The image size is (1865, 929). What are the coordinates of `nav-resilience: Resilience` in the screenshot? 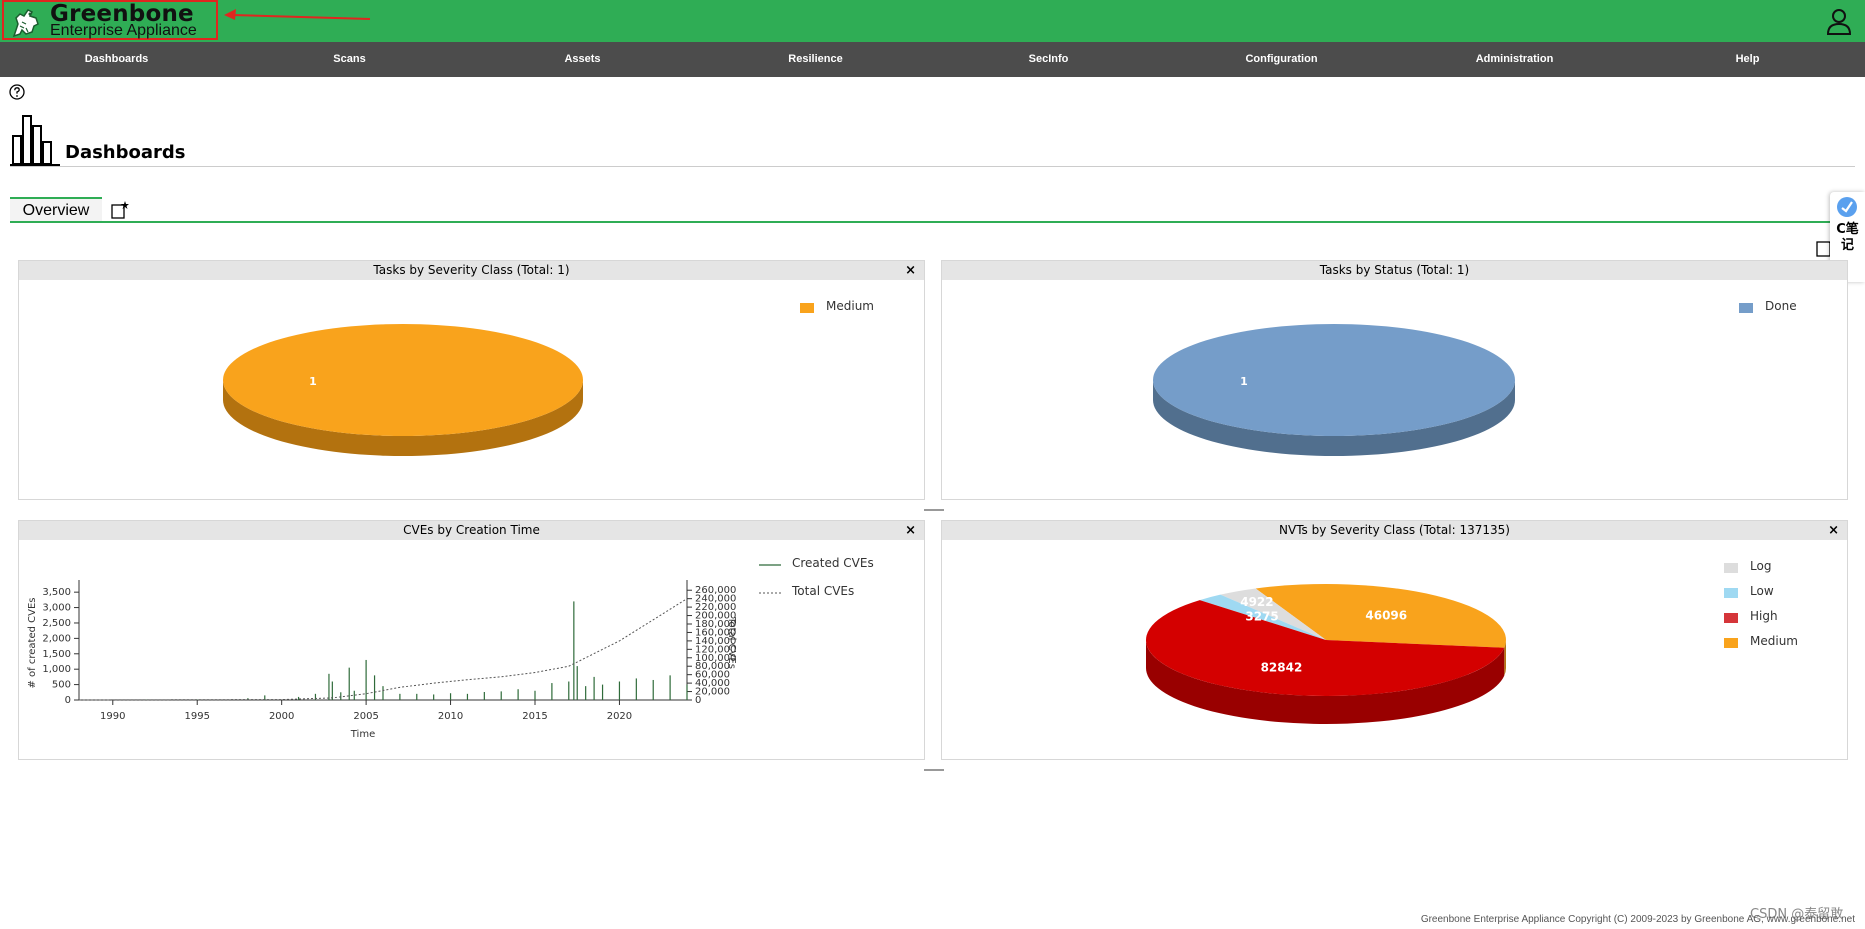 It's located at (815, 59).